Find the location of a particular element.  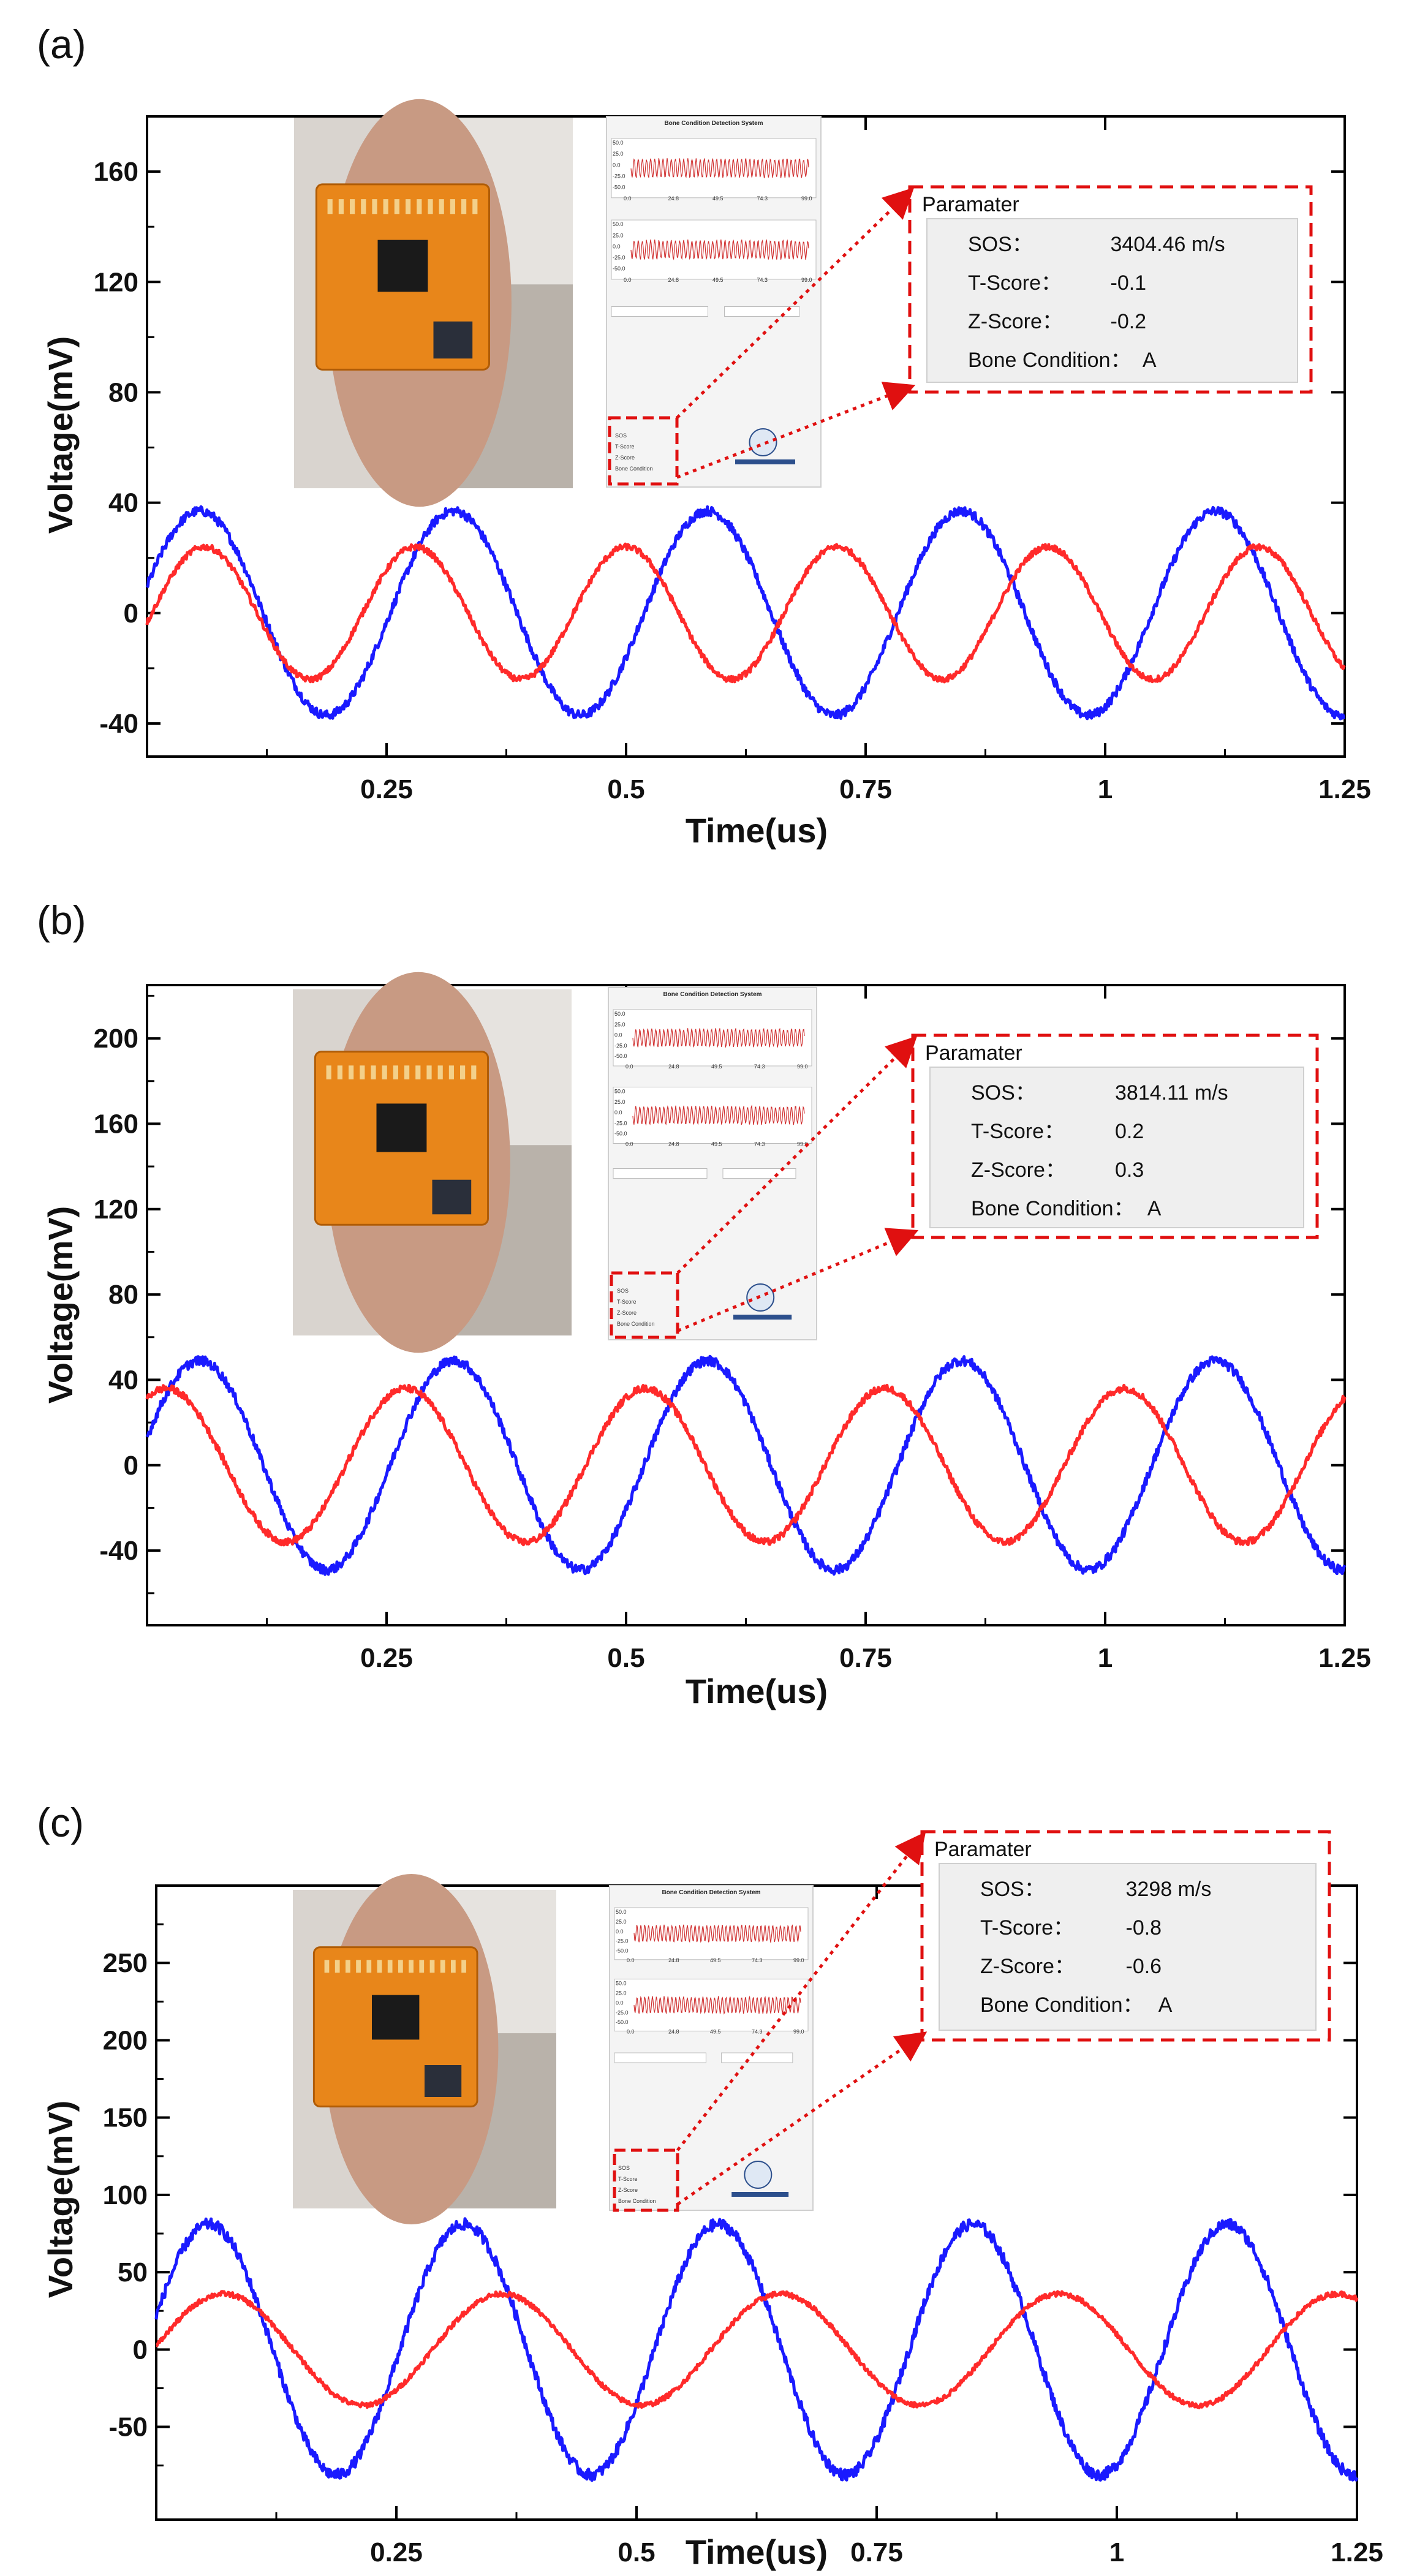

parameter-value: A is located at coordinates (1150, 360).